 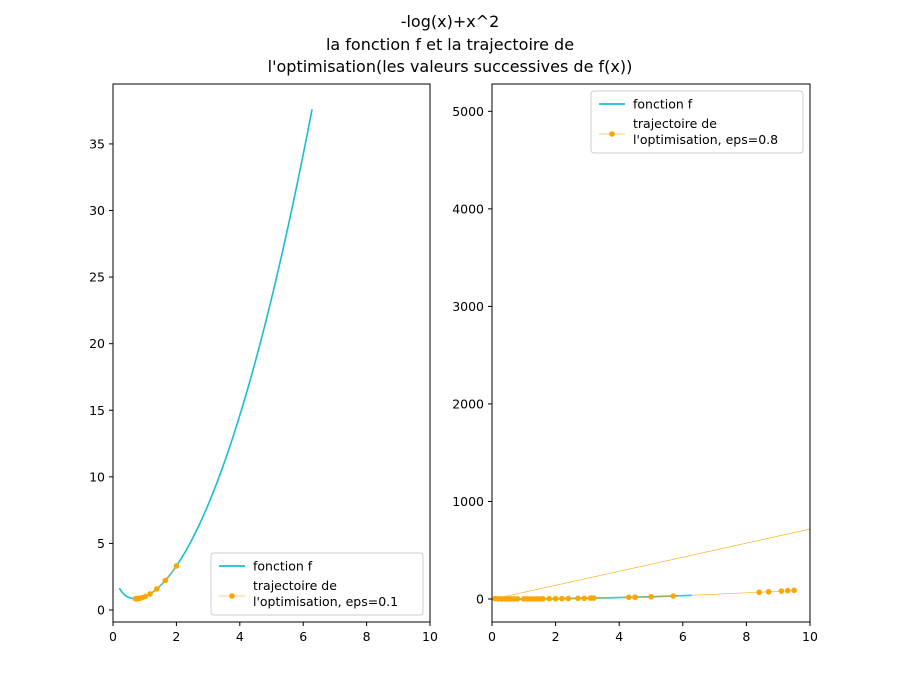 I want to click on figure-title-line-2: la fonction f et la trajectoire de, so click(x=450, y=44).